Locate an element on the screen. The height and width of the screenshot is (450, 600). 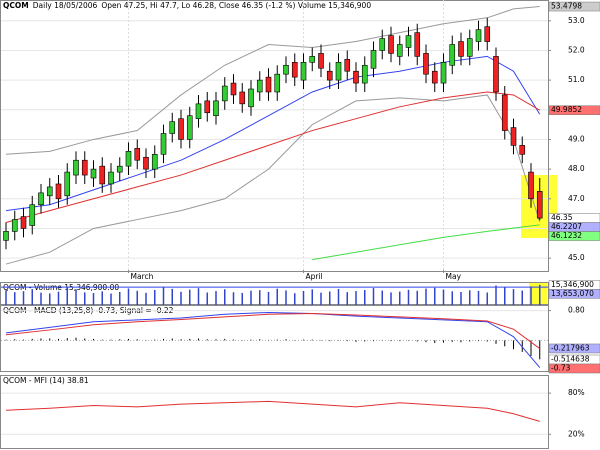
panel-title: QCOM - MFI (14) 38.81 is located at coordinates (46, 380).